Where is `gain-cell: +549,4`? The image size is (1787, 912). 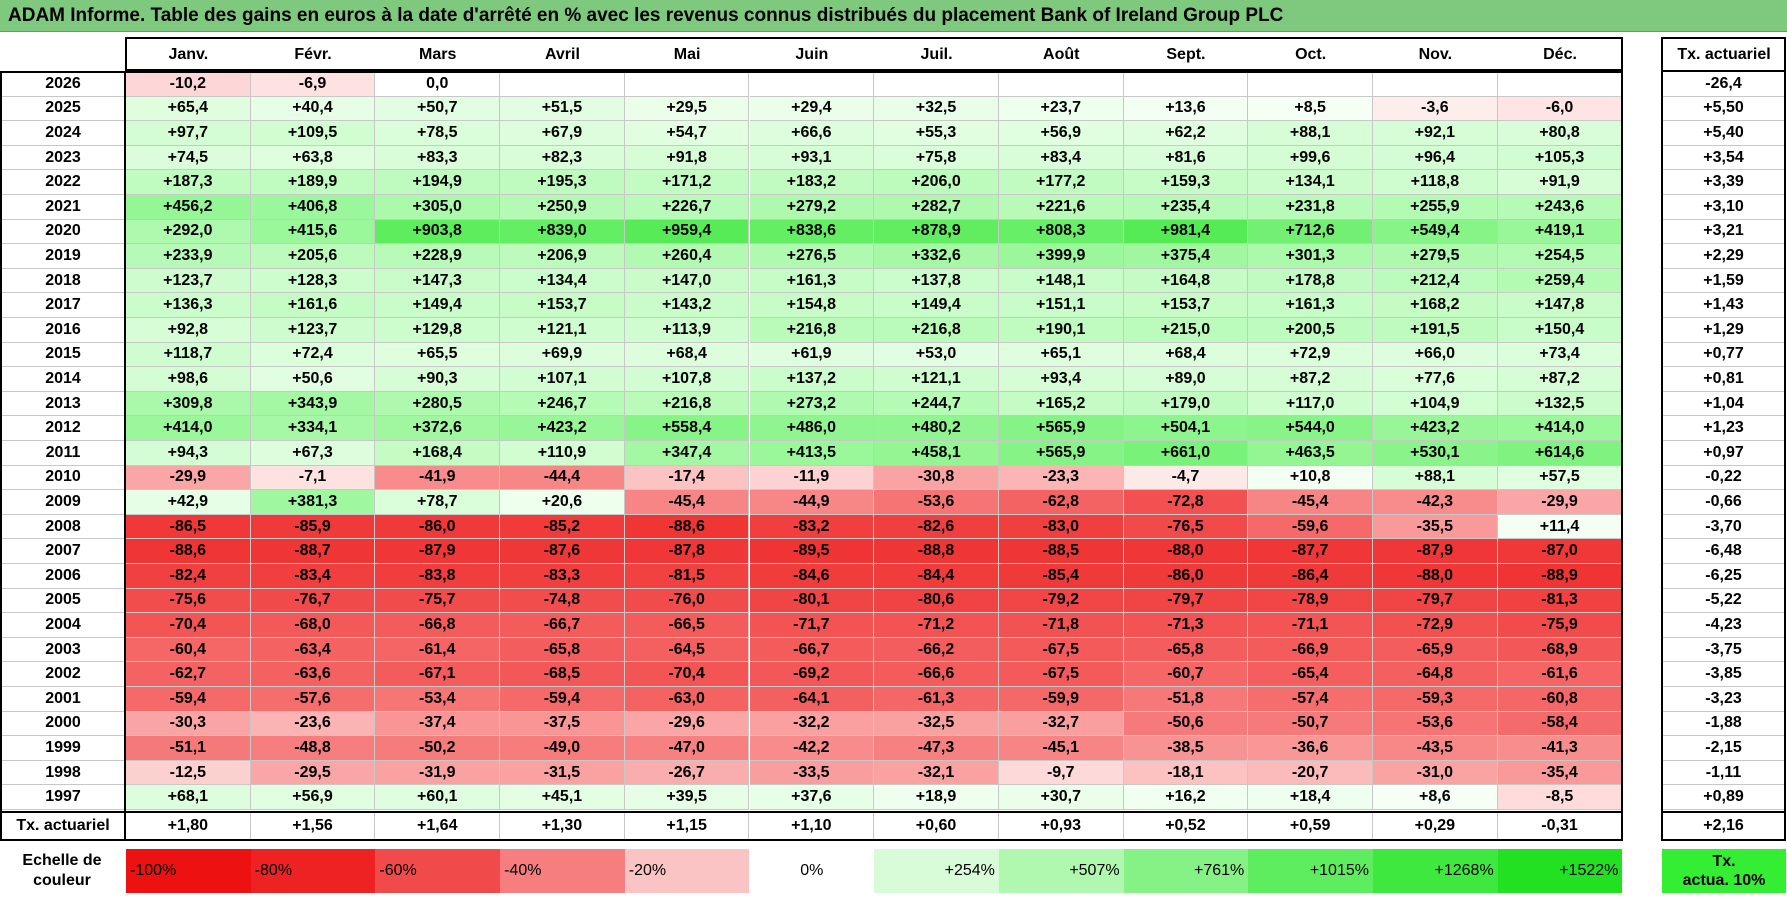 gain-cell: +549,4 is located at coordinates (1435, 232).